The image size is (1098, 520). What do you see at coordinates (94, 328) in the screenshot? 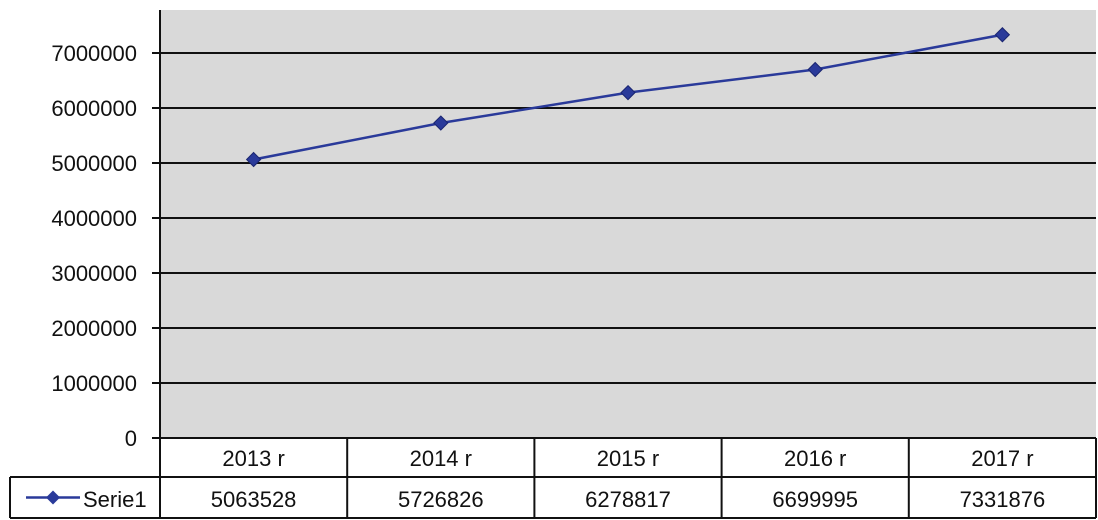
I see `y-tick-label: 2000000` at bounding box center [94, 328].